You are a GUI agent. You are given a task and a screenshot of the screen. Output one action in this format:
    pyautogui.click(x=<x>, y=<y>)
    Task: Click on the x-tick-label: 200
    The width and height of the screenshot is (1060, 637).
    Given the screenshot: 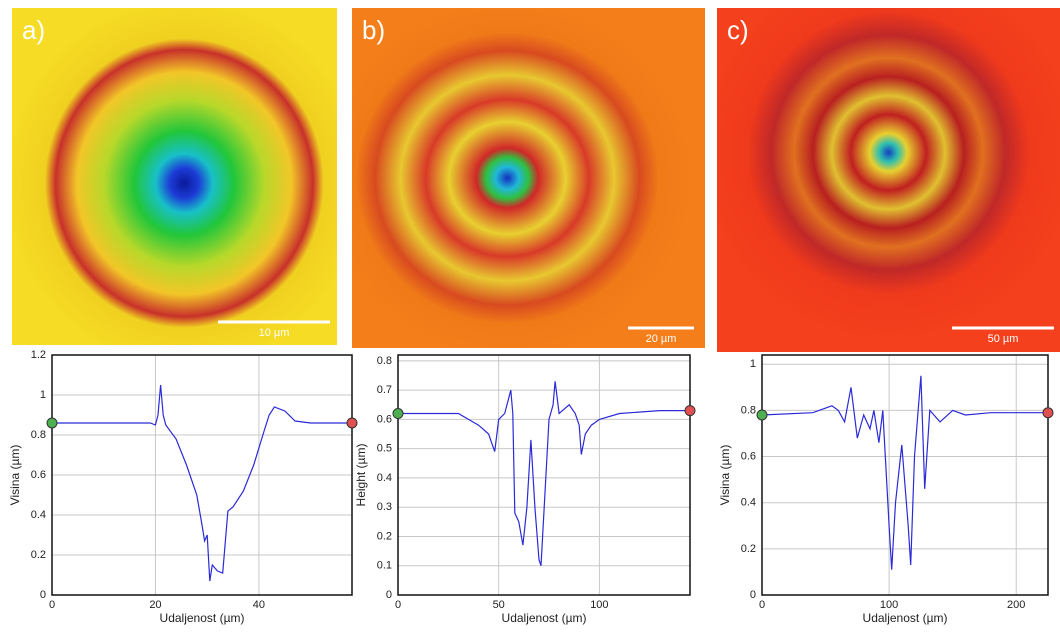 What is the action you would take?
    pyautogui.click(x=1016, y=605)
    